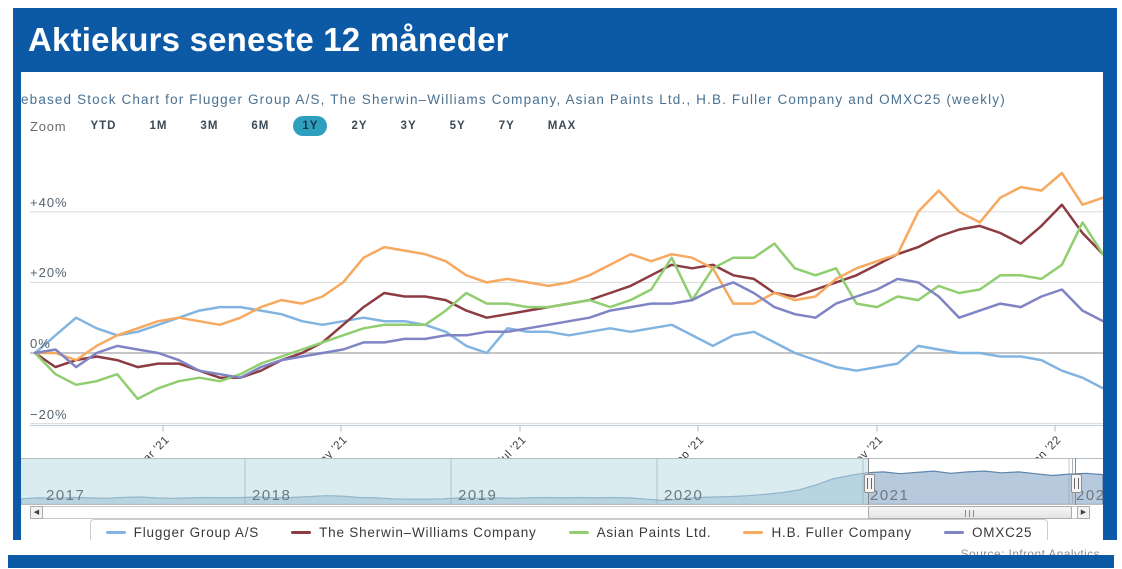 The image size is (1122, 569). Describe the element at coordinates (568, 347) in the screenshot. I see `series-line-flugger-group-a-s` at that location.